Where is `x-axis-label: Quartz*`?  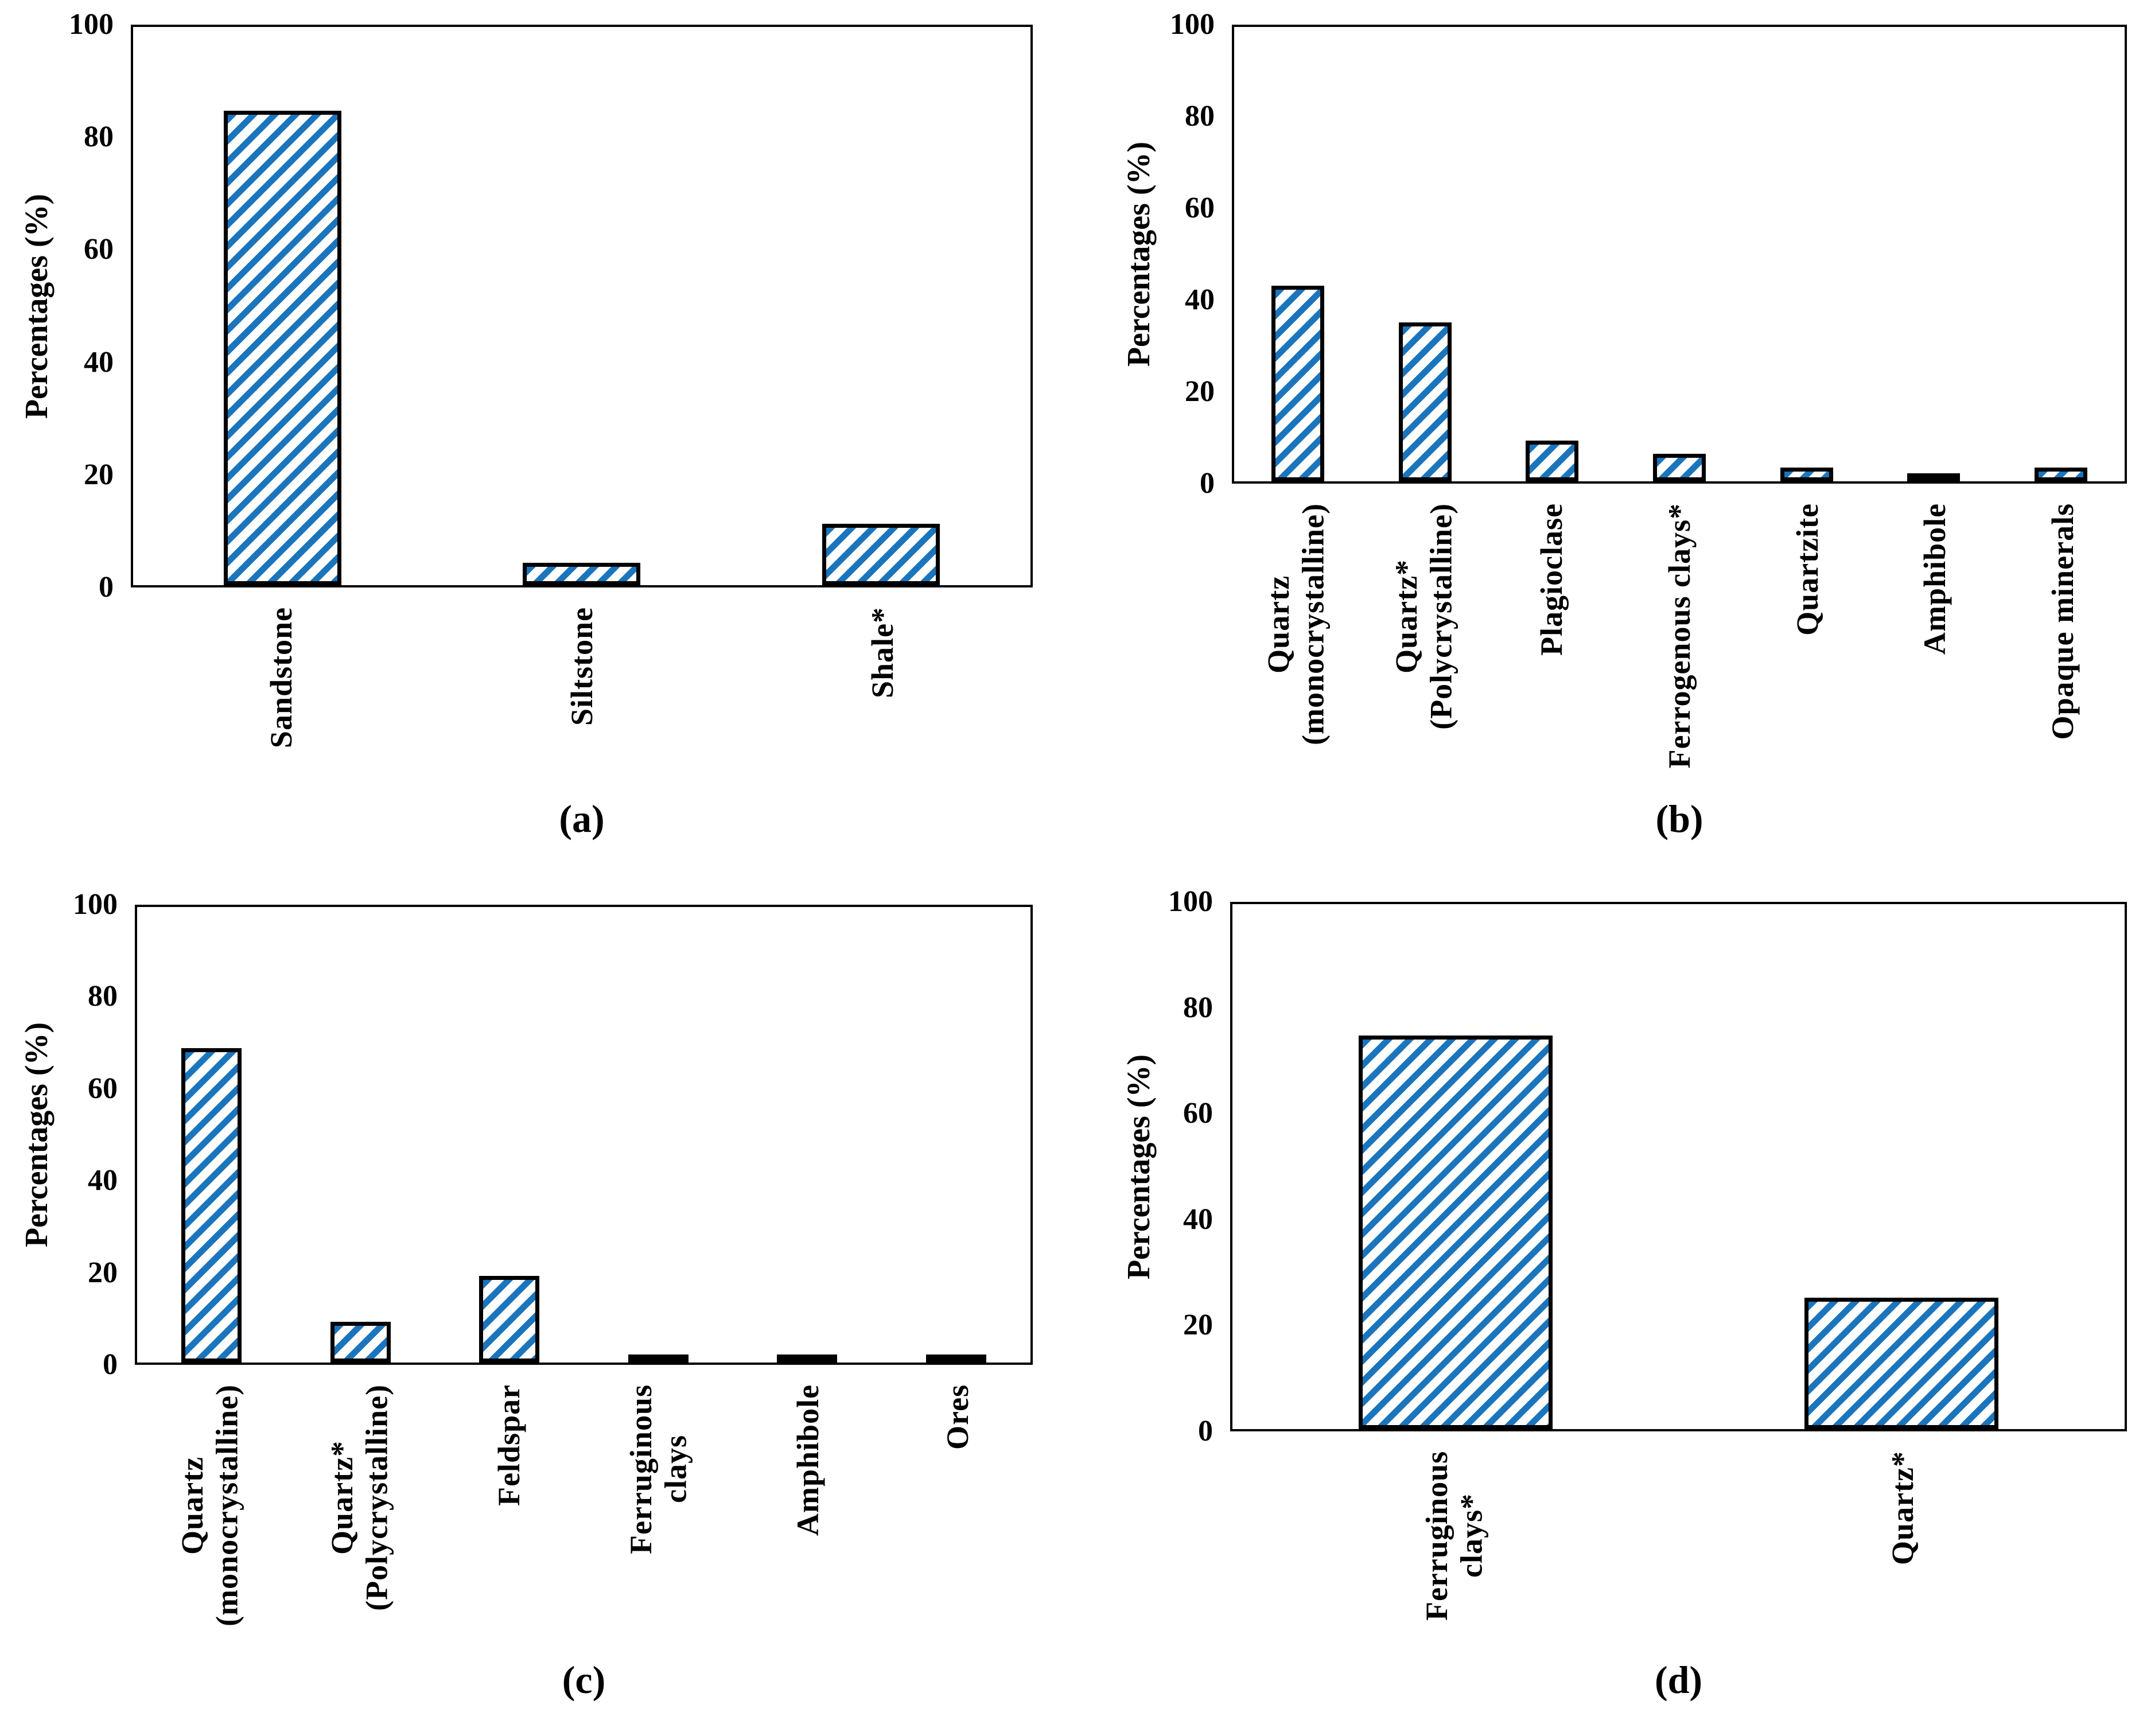
x-axis-label: Quartz* is located at coordinates (1903, 1508).